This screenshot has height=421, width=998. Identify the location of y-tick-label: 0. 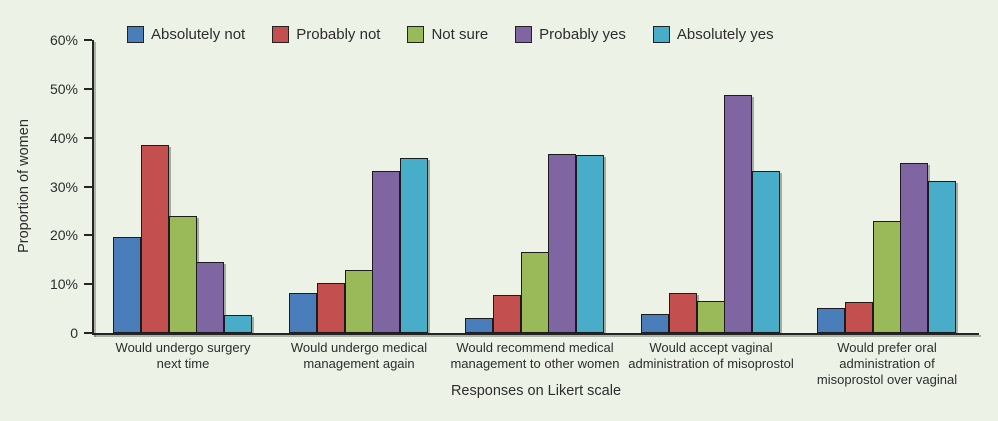
(74, 333).